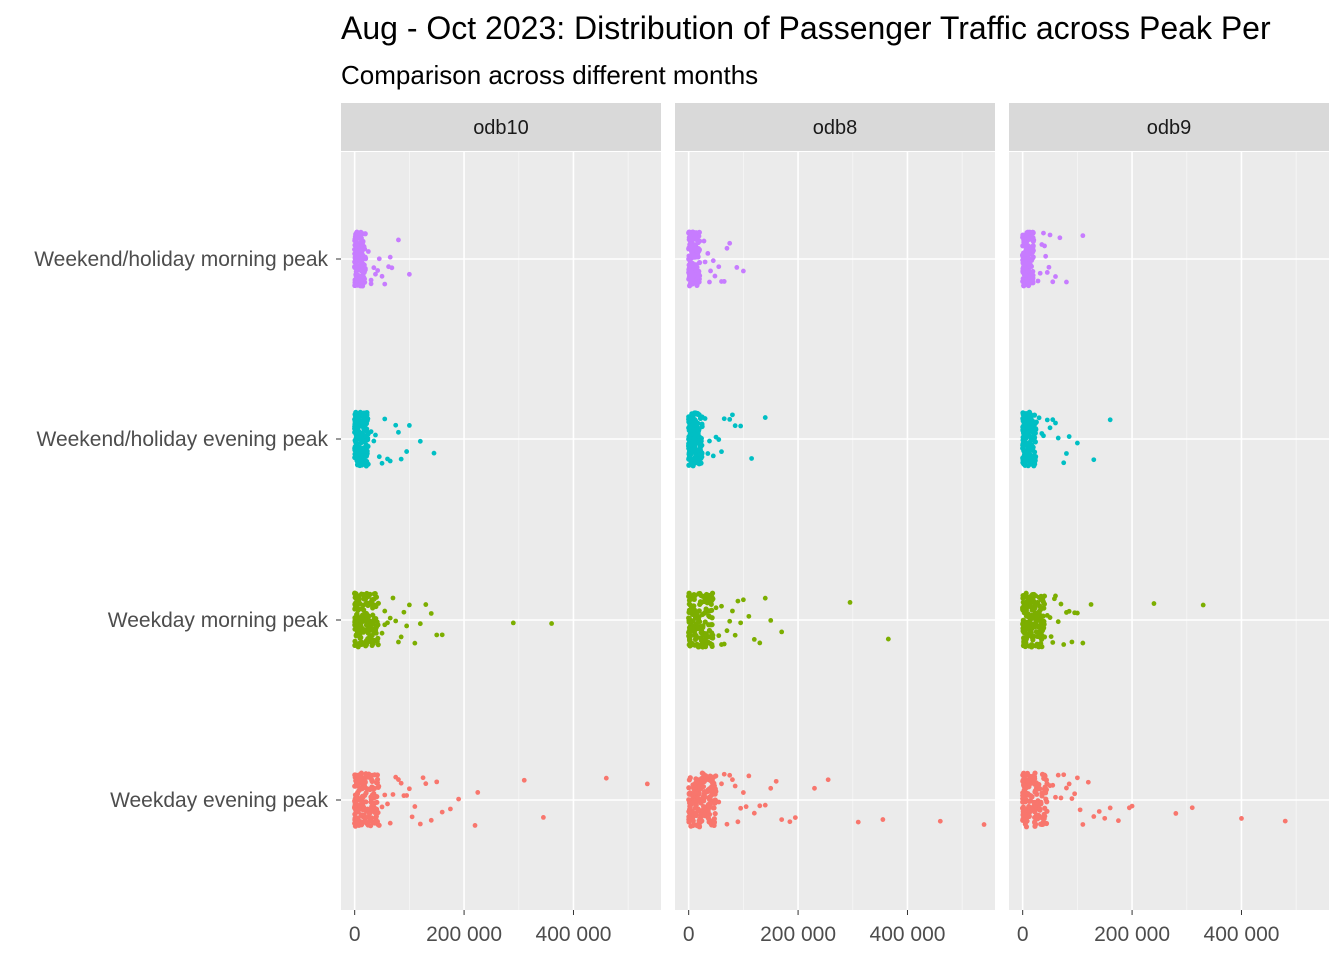 This screenshot has height=960, width=1344. Describe the element at coordinates (1066, 439) in the screenshot. I see `series-weekend-holiday-evening-peak` at that location.